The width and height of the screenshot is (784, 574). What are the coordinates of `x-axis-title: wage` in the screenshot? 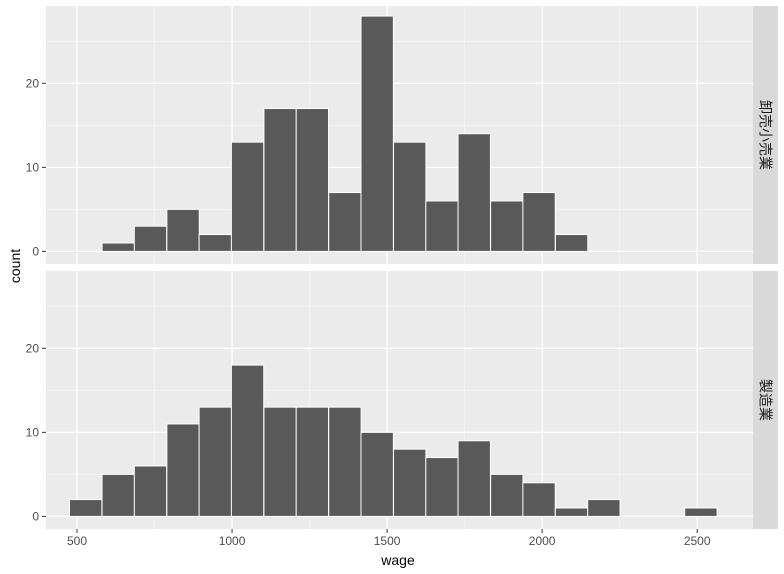 It's located at (397, 560).